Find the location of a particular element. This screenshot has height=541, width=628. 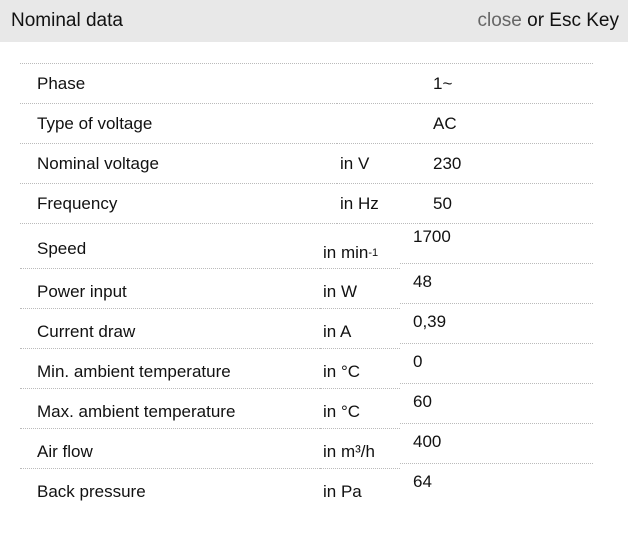

table-row: Type of voltage AC is located at coordinates (306, 124).